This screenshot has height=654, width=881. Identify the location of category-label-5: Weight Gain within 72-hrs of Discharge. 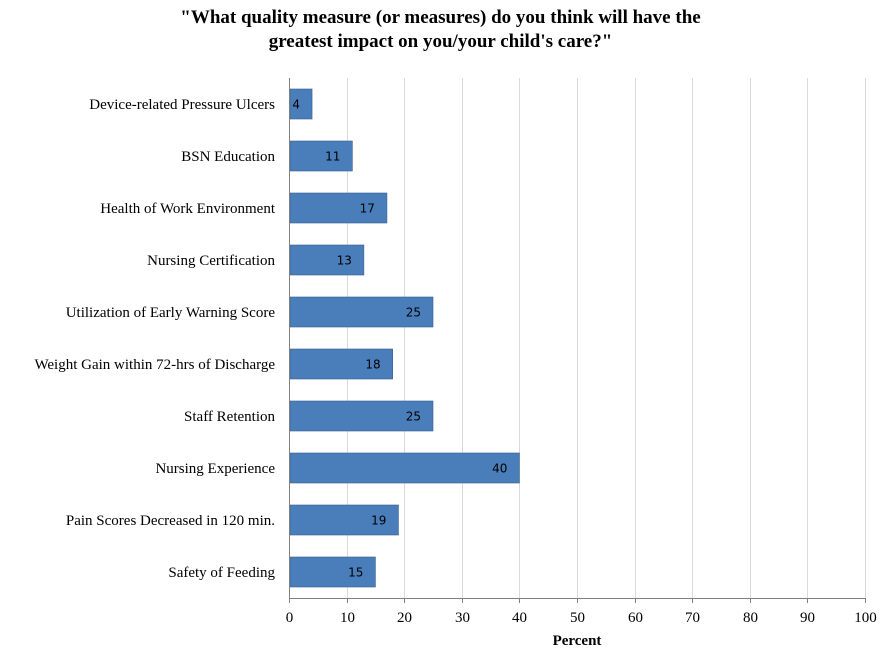
(154, 365).